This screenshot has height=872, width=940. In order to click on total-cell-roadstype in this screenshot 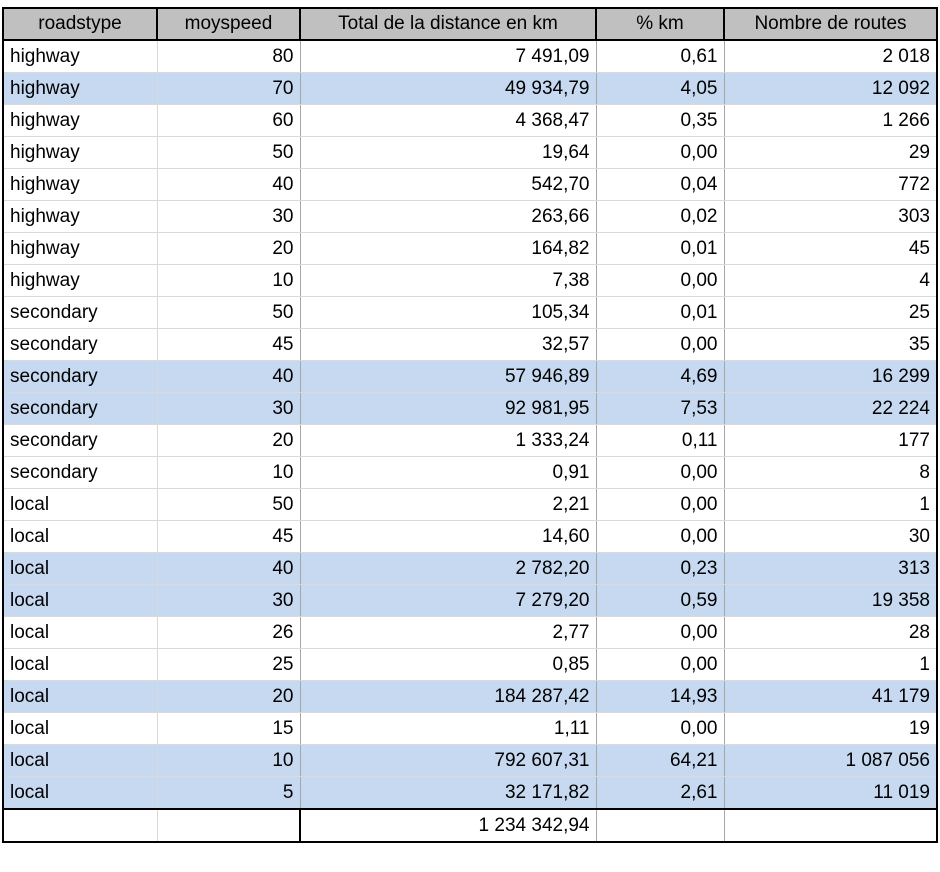, I will do `click(80, 825)`.